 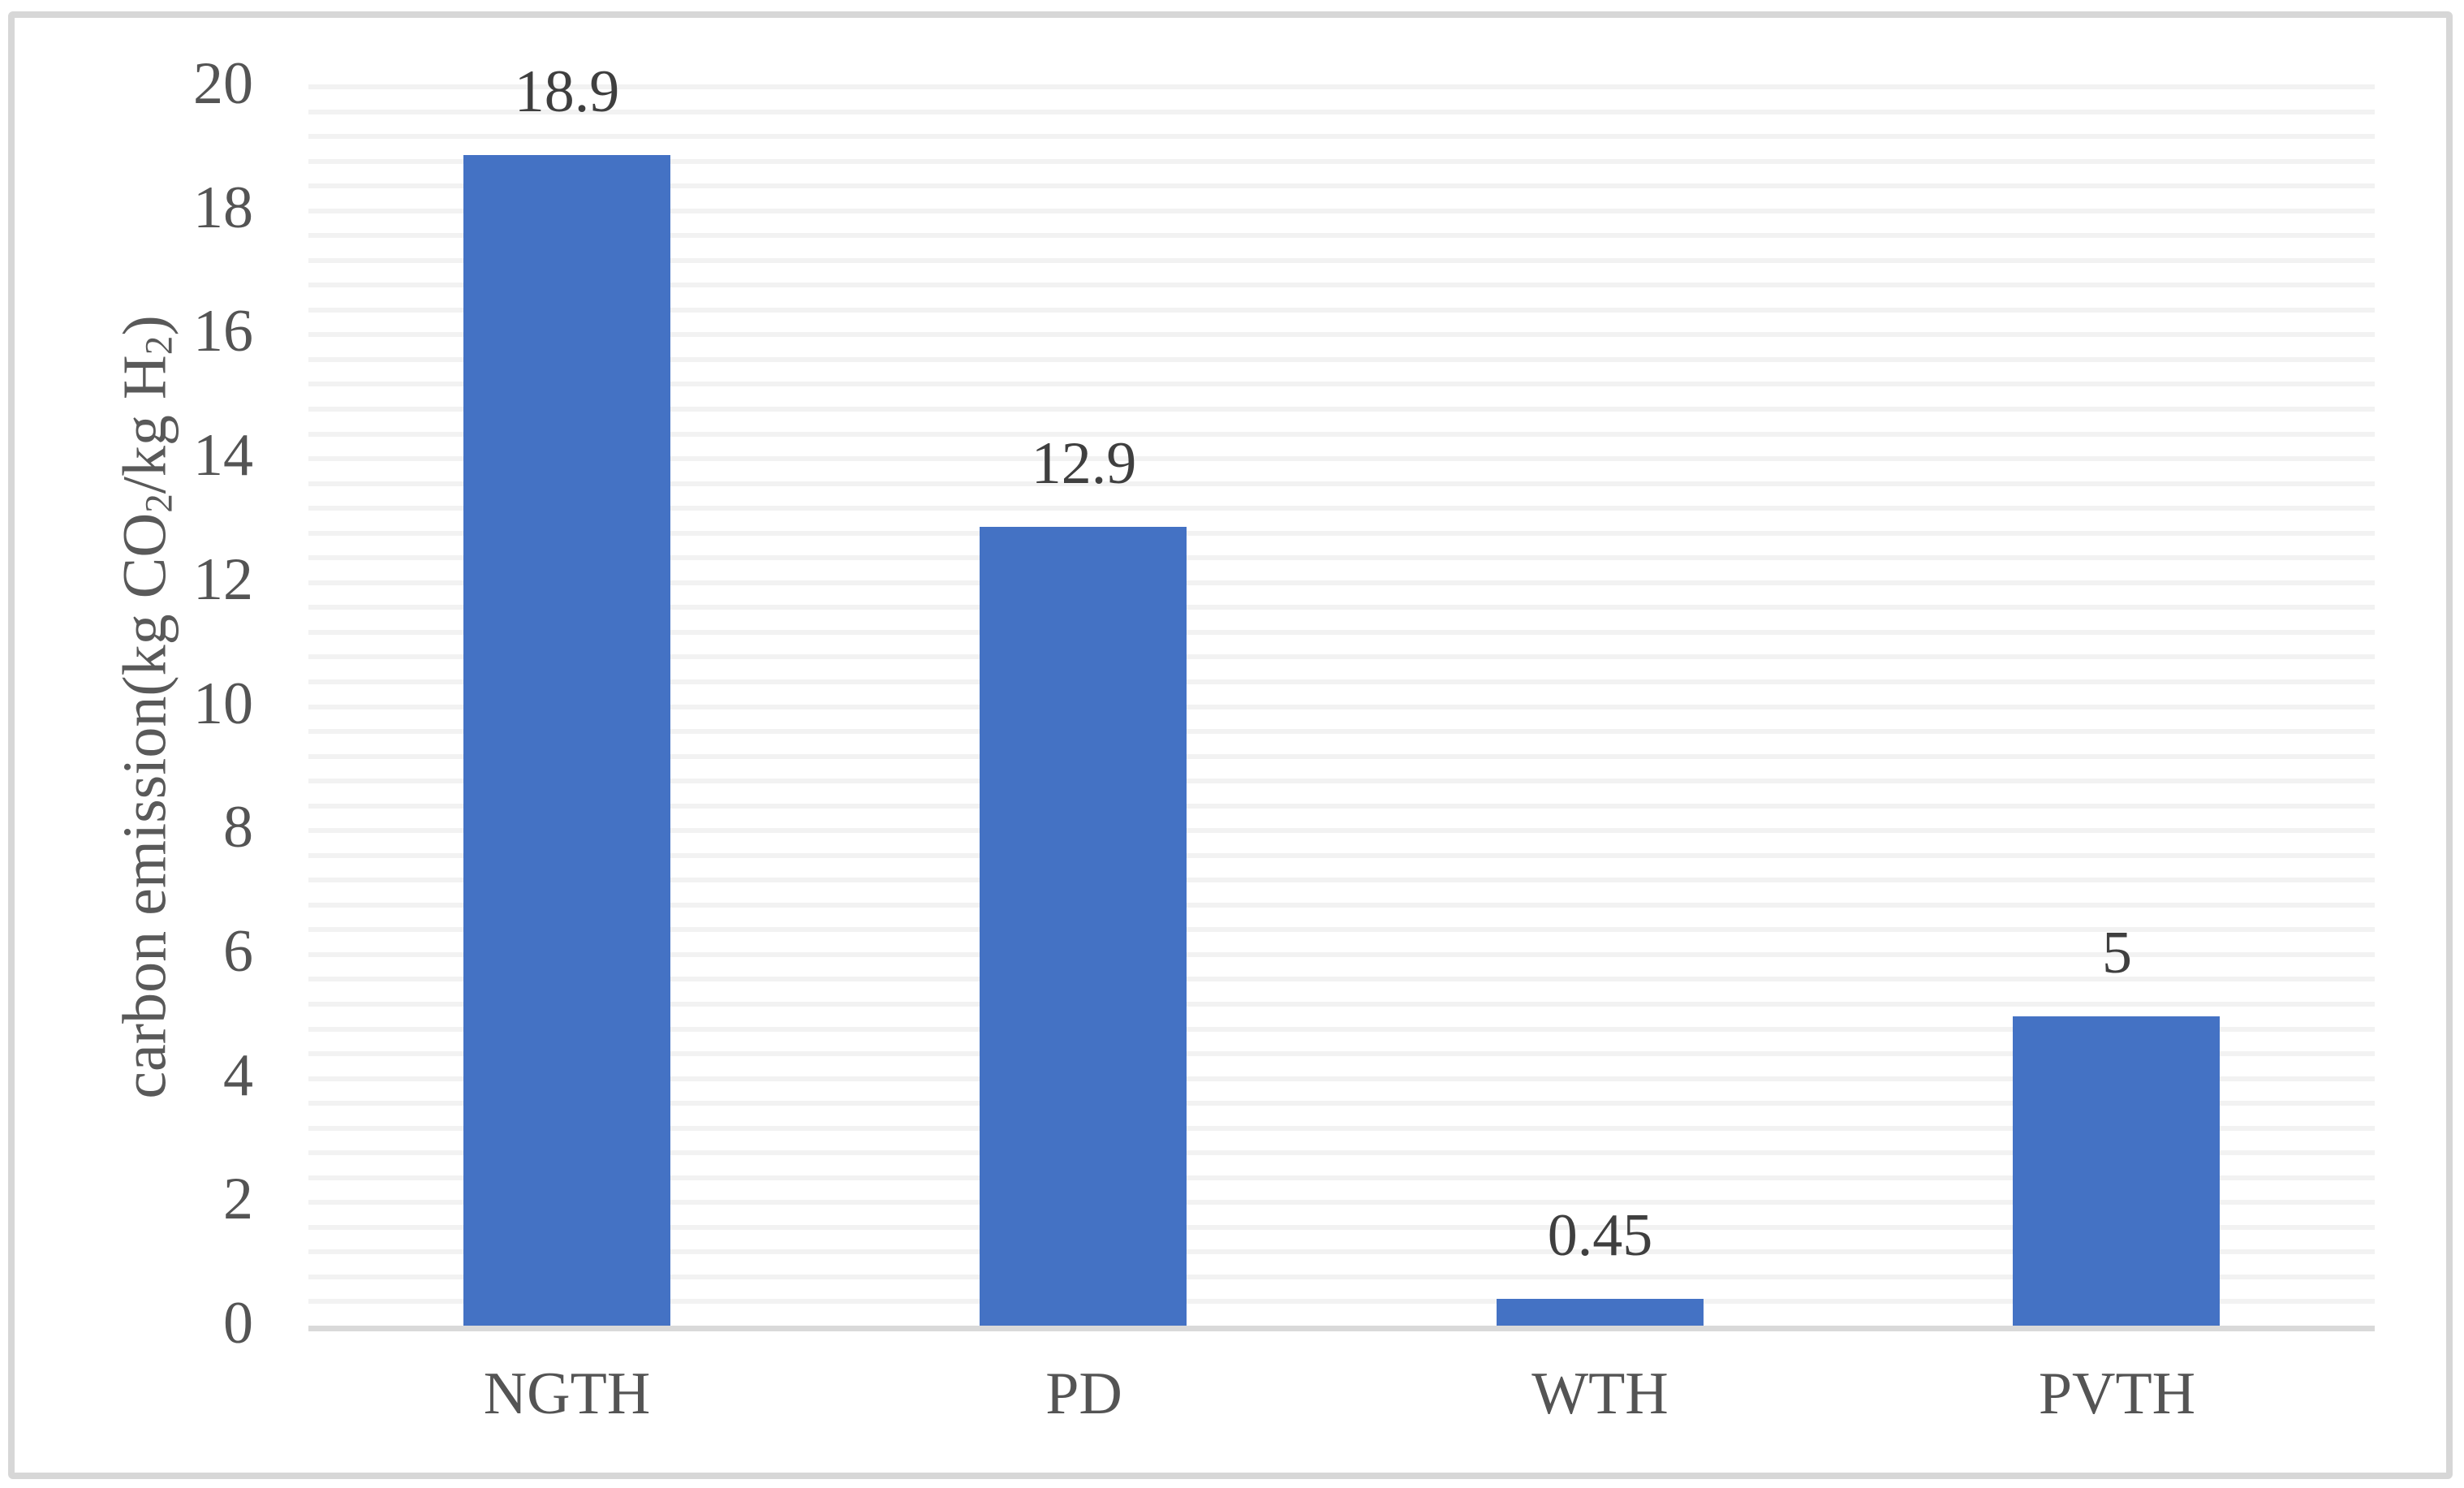 I want to click on y-axis-title: carbon emission(kg CO2/kg H2), so click(x=146, y=707).